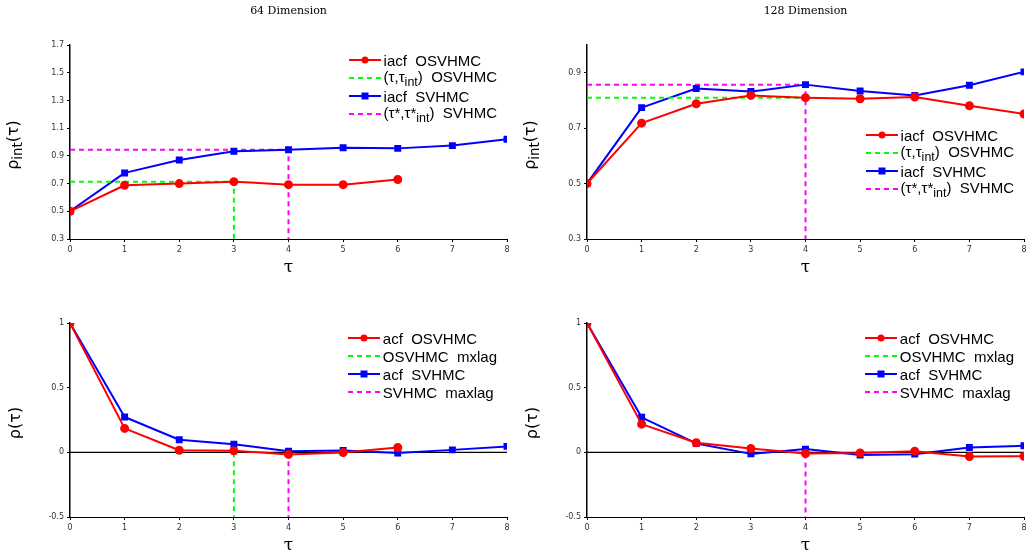 This screenshot has width=1034, height=557. Describe the element at coordinates (805, 10) in the screenshot. I see `chart-title: 128 Dimension` at that location.